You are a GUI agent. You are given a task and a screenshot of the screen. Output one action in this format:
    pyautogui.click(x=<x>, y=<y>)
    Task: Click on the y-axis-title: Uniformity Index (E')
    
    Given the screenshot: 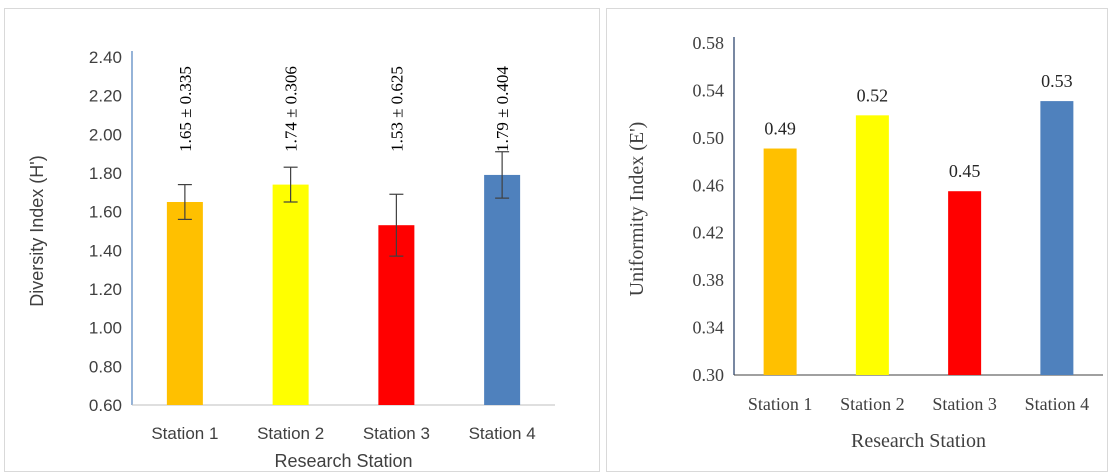 What is the action you would take?
    pyautogui.click(x=637, y=209)
    